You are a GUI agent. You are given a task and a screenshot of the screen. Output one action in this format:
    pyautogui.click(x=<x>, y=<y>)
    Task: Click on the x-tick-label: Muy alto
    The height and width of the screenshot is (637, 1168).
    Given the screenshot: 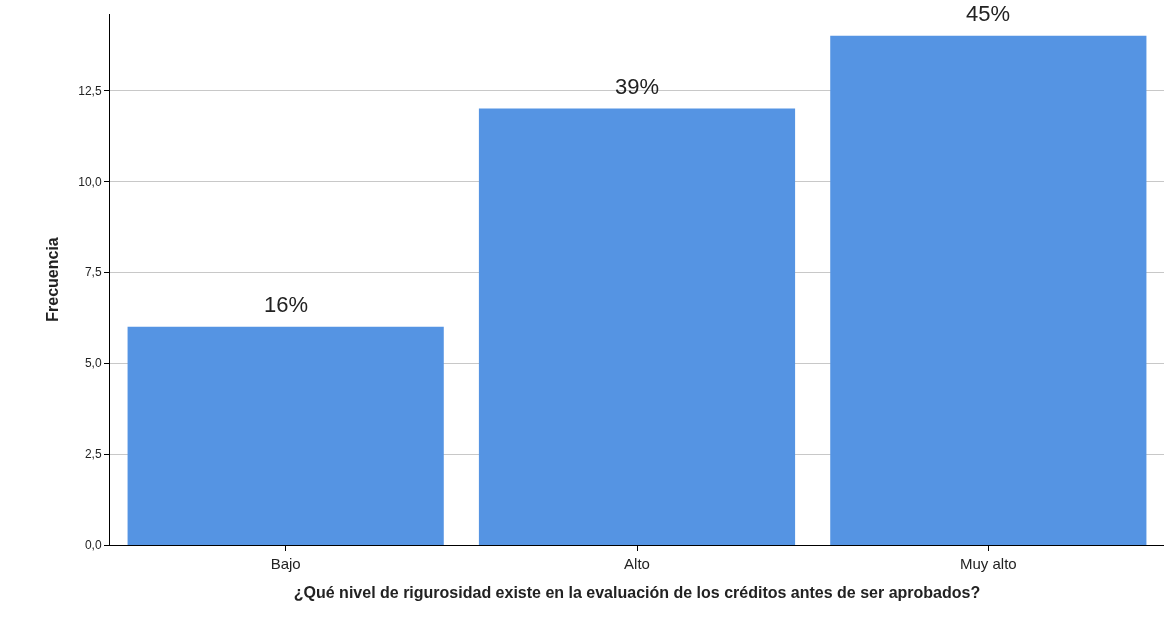 What is the action you would take?
    pyautogui.click(x=988, y=563)
    